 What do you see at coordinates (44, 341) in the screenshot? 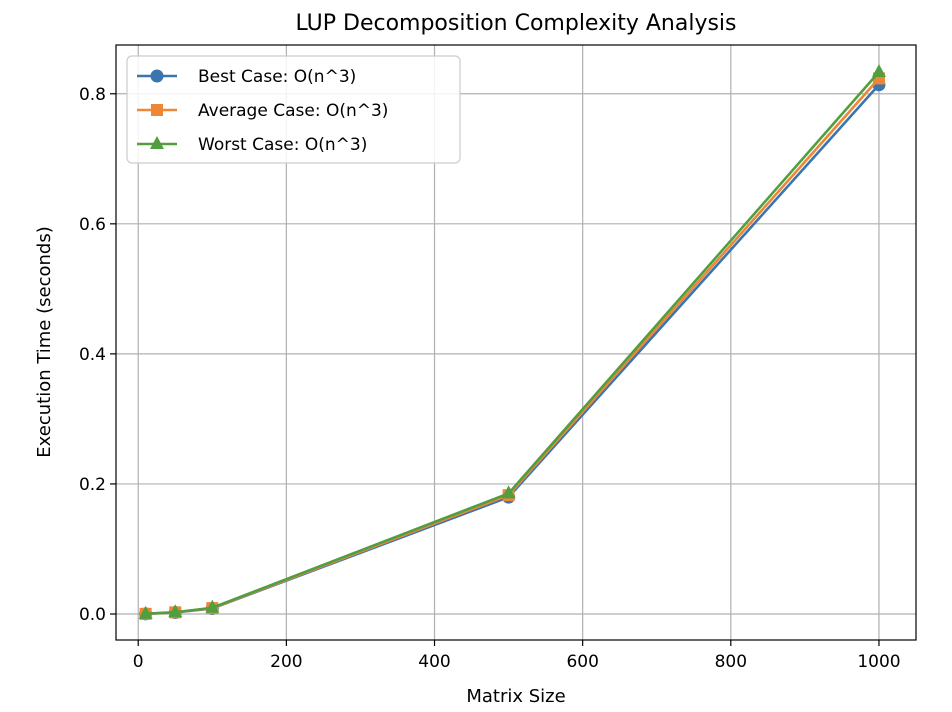
I see `y-axis-label: Execution Time (seconds)` at bounding box center [44, 341].